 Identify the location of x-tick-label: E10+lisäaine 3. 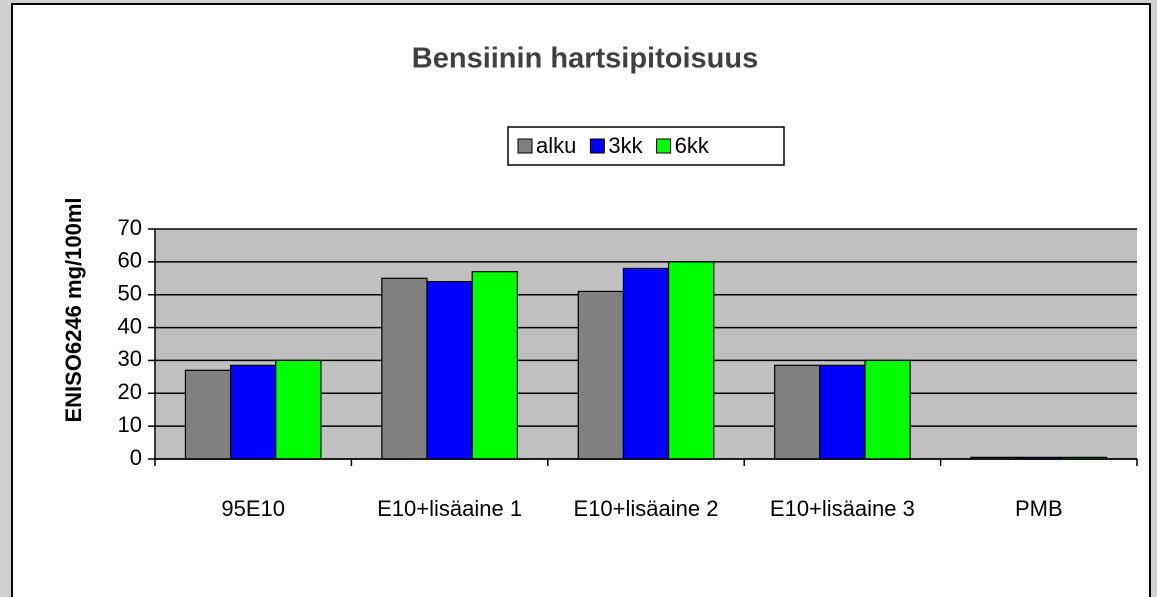
(842, 508).